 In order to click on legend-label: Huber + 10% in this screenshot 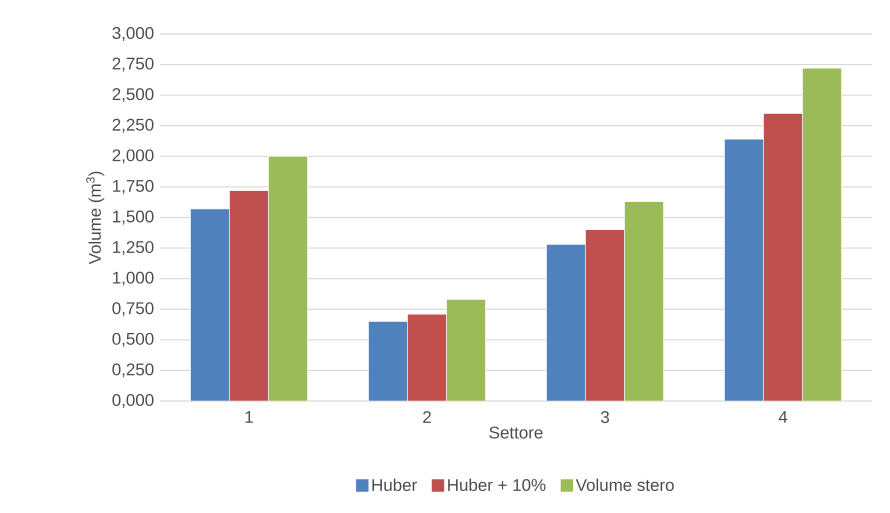, I will do `click(497, 485)`.